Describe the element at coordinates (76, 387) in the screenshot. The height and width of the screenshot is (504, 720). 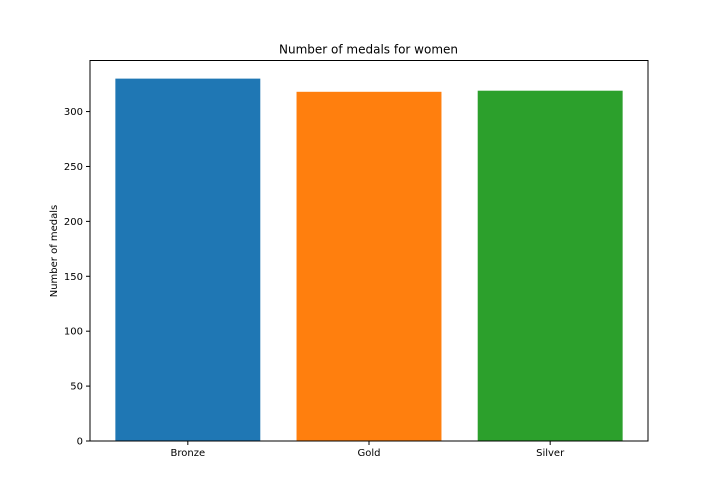
I see `y-tick-label: 50` at that location.